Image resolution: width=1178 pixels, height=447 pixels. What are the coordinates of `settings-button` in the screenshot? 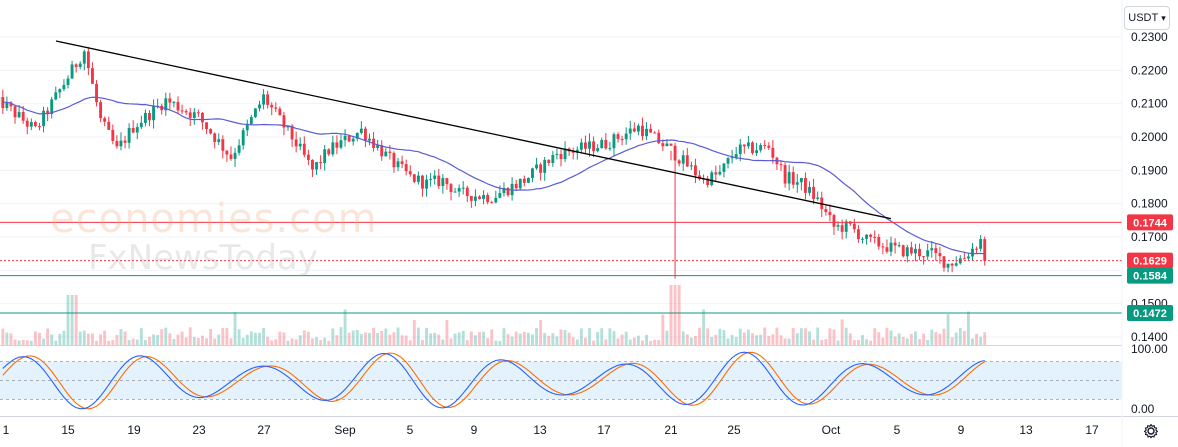 It's located at (1151, 431).